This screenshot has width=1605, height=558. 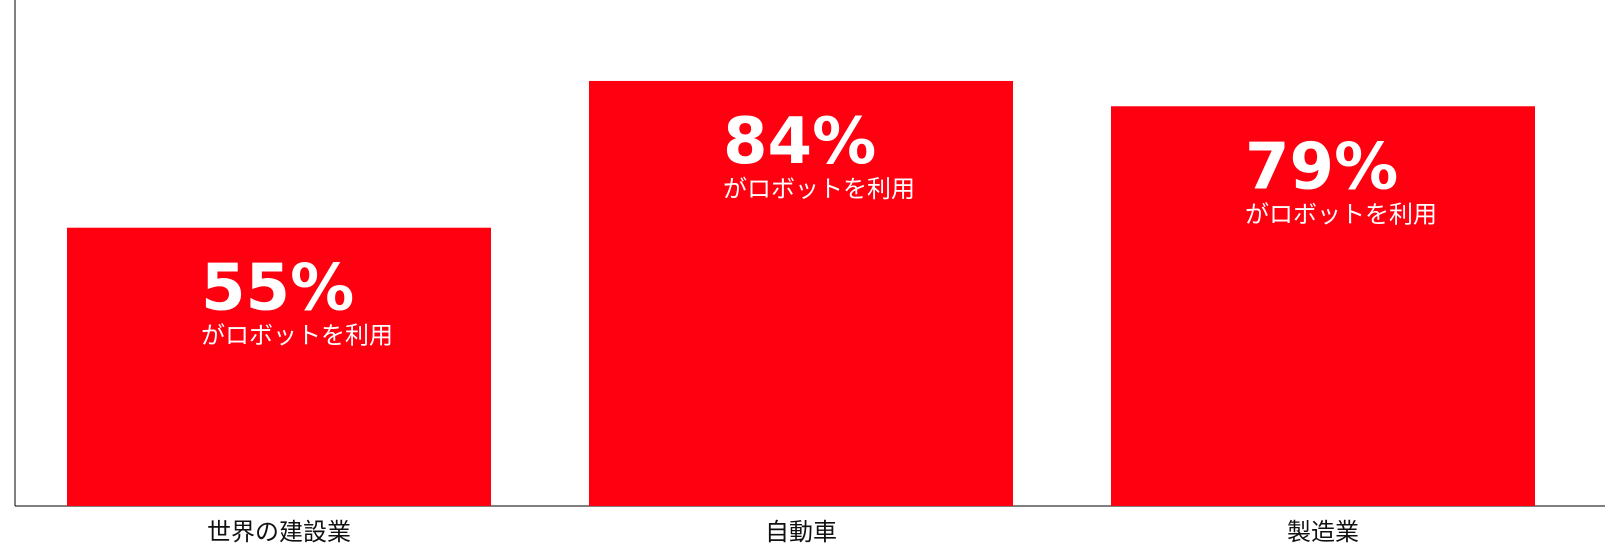 What do you see at coordinates (799, 142) in the screenshot?
I see `bar-value-label: 84%` at bounding box center [799, 142].